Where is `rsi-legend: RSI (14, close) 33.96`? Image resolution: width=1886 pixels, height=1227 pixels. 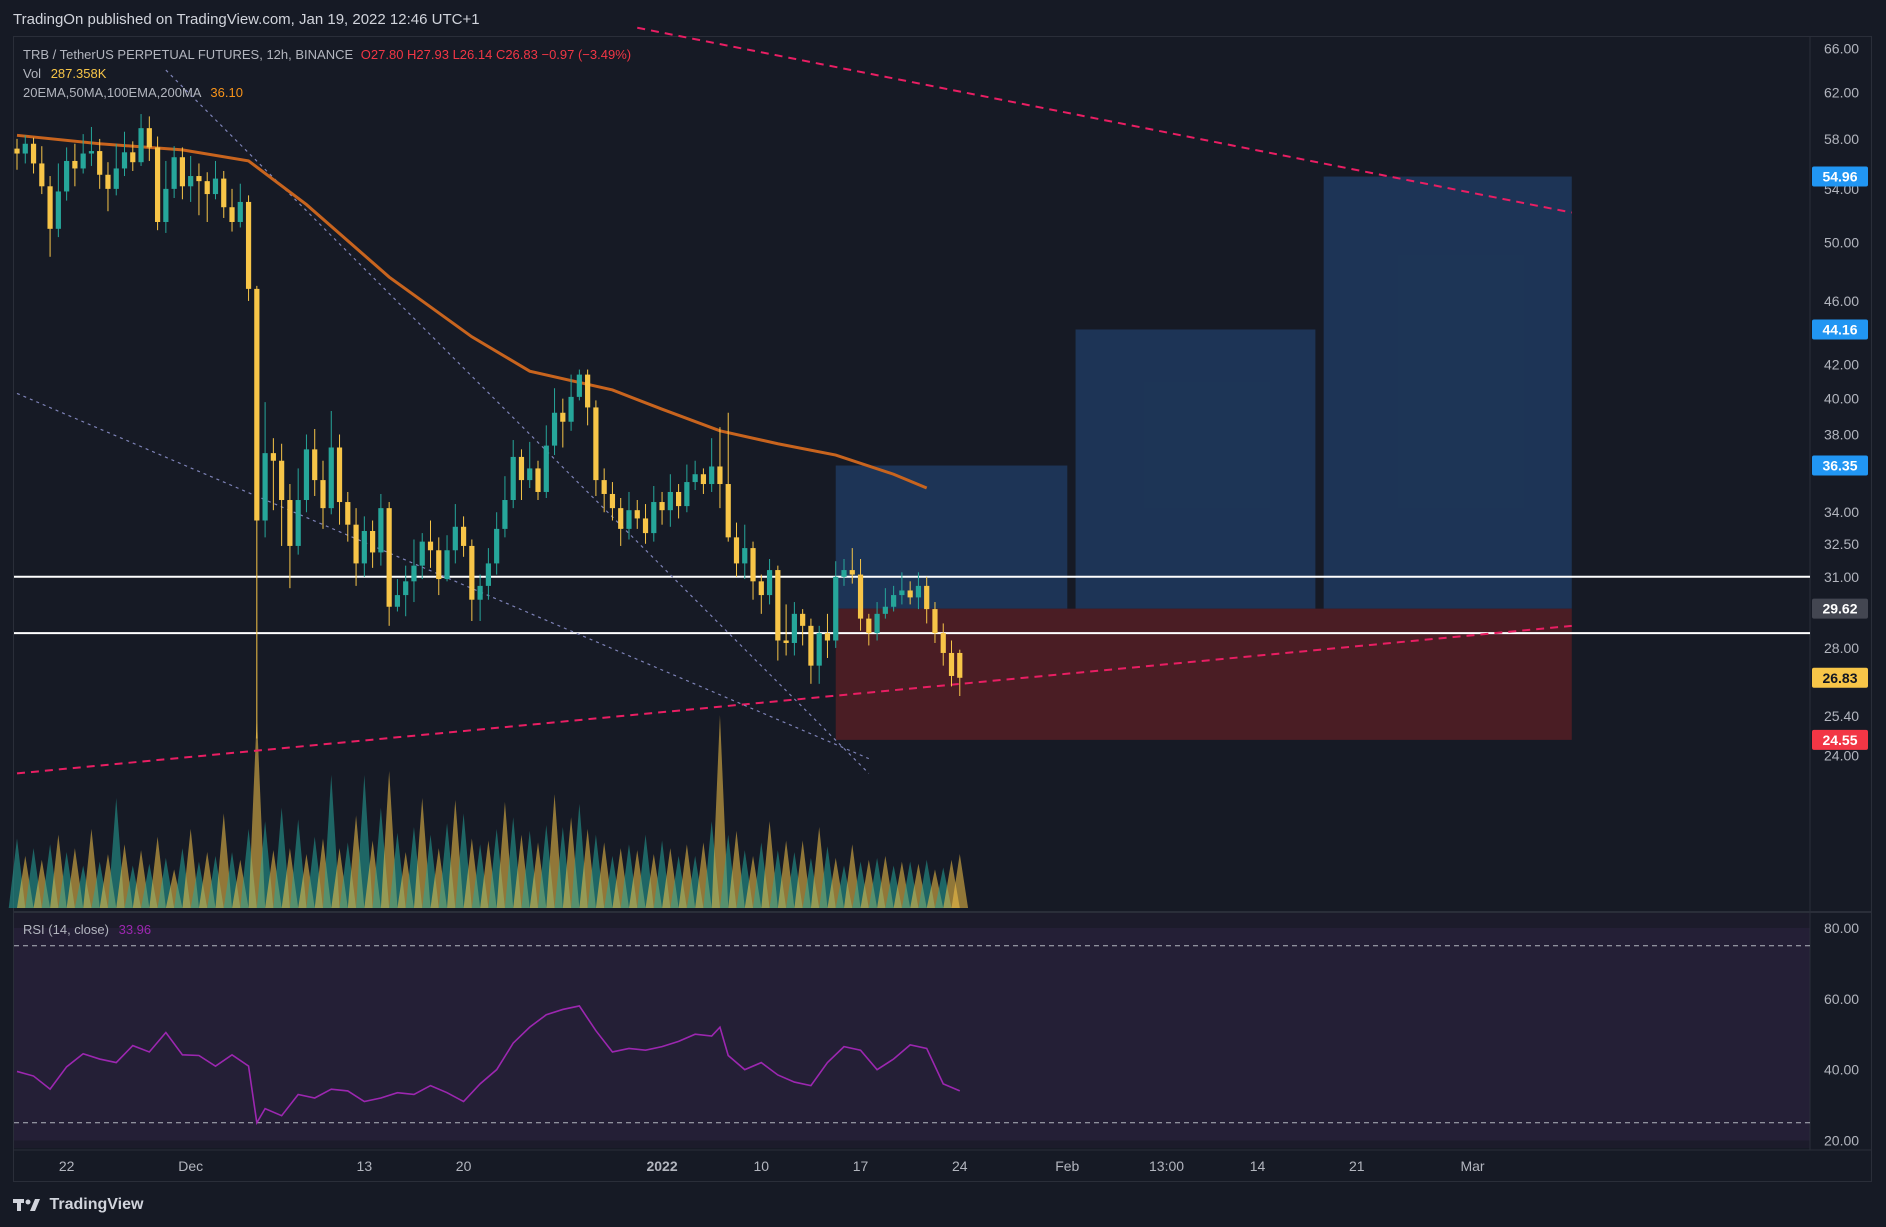
rsi-legend: RSI (14, close) 33.96 is located at coordinates (87, 929).